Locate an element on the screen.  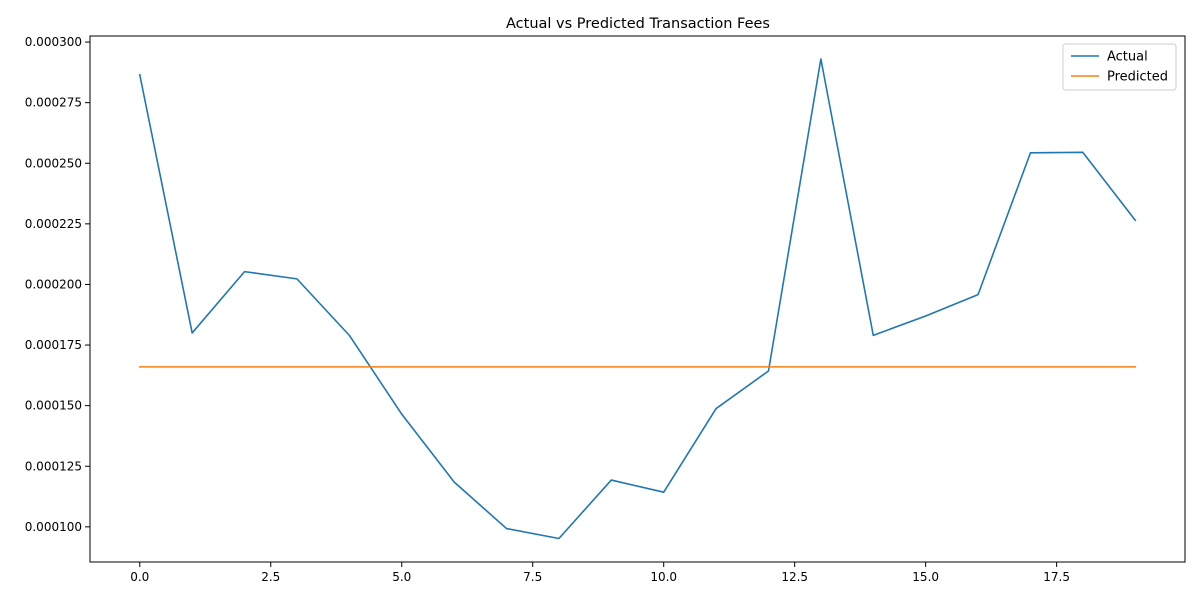
x-tick-label: 10.0 is located at coordinates (663, 577).